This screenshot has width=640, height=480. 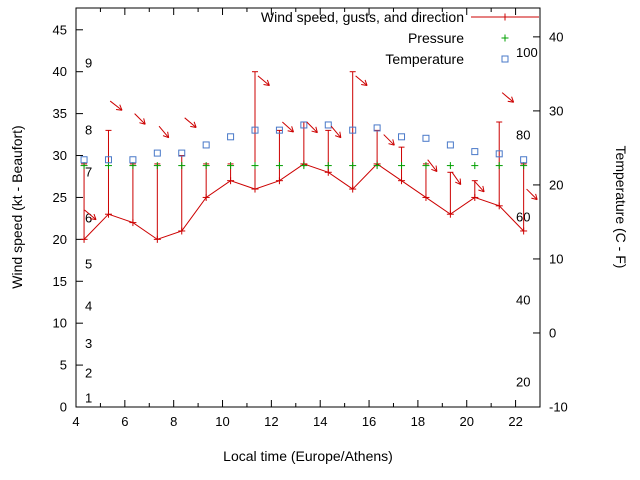 I want to click on x-axis-title: Local time (Europe/Athens), so click(x=308, y=456).